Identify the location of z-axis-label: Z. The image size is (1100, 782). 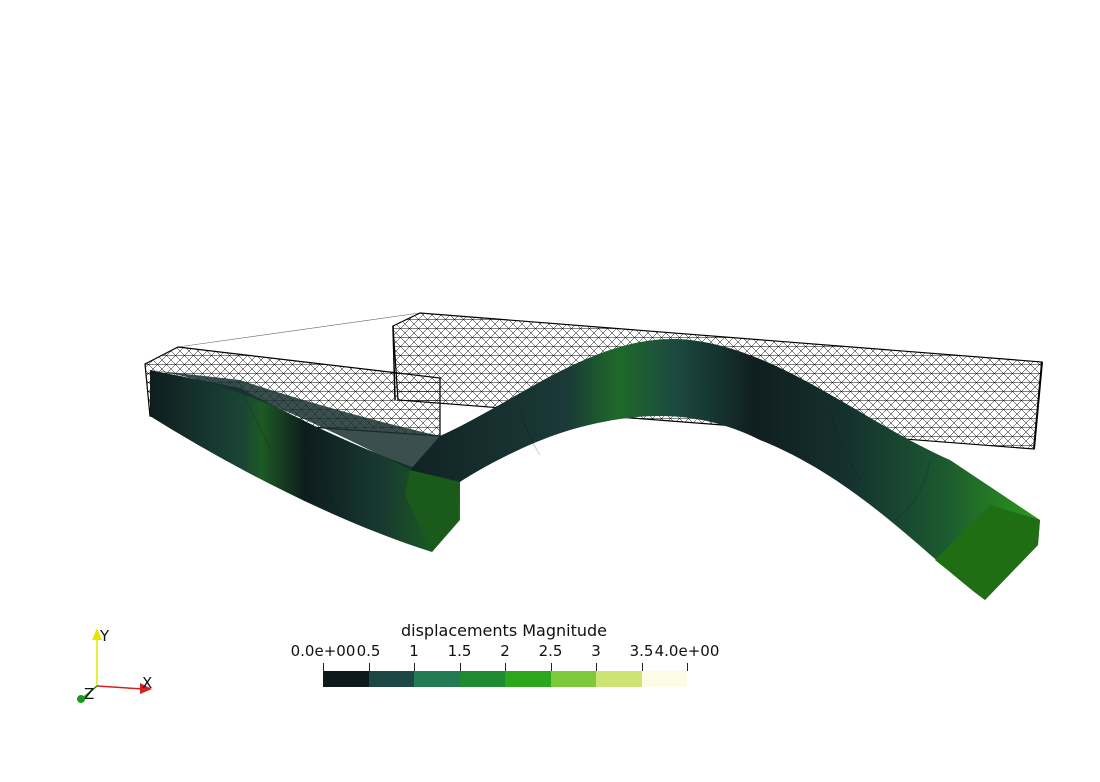
(89, 694).